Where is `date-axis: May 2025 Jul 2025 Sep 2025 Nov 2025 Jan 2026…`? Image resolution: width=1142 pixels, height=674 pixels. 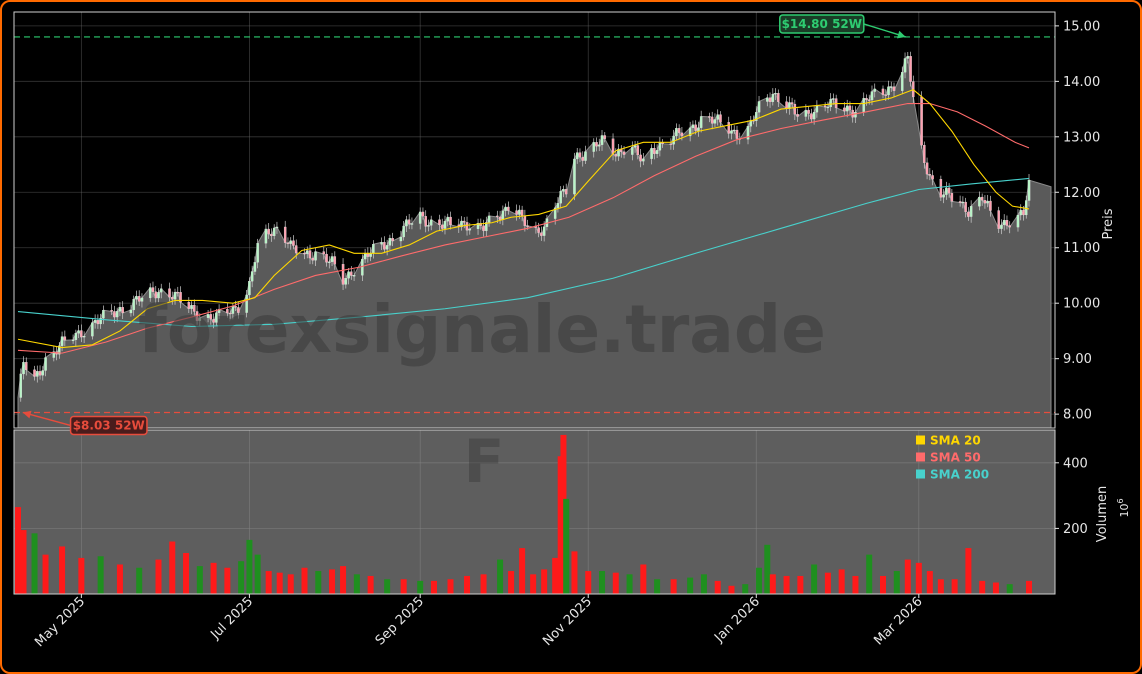 date-axis: May 2025 Jul 2025 Sep 2025 Nov 2025 Jan 2026… is located at coordinates (479, 622).